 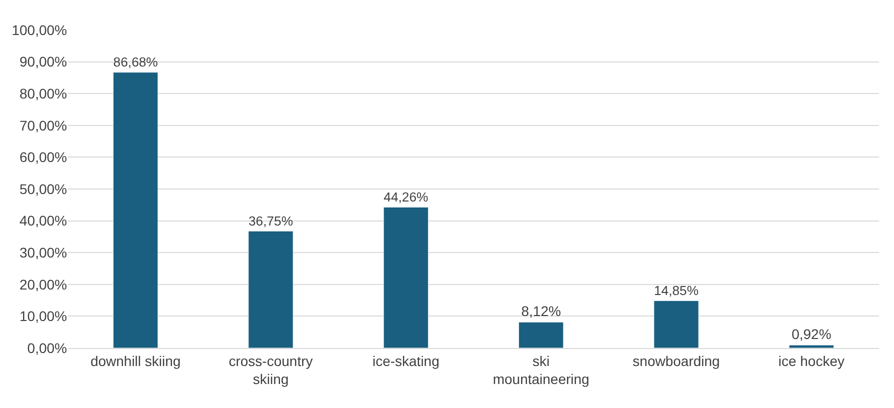 I want to click on data-label: 14,85%, so click(x=676, y=290).